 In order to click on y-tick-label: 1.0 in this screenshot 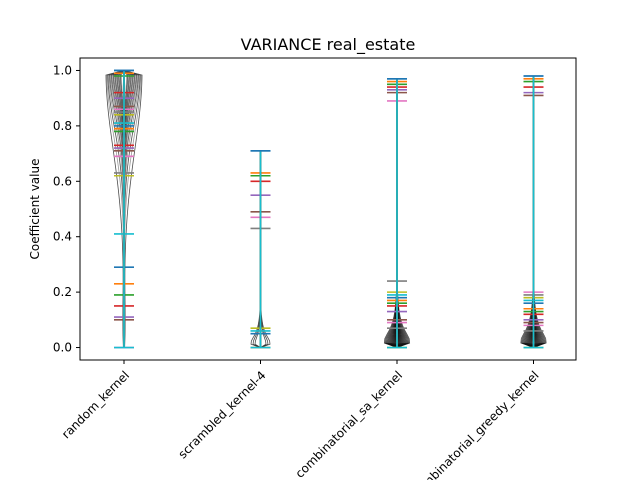, I will do `click(62, 70)`.